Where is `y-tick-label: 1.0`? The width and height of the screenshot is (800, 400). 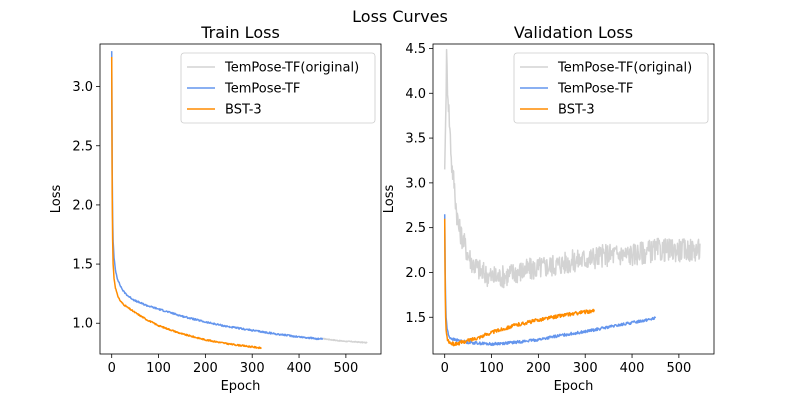 y-tick-label: 1.0 is located at coordinates (82, 324).